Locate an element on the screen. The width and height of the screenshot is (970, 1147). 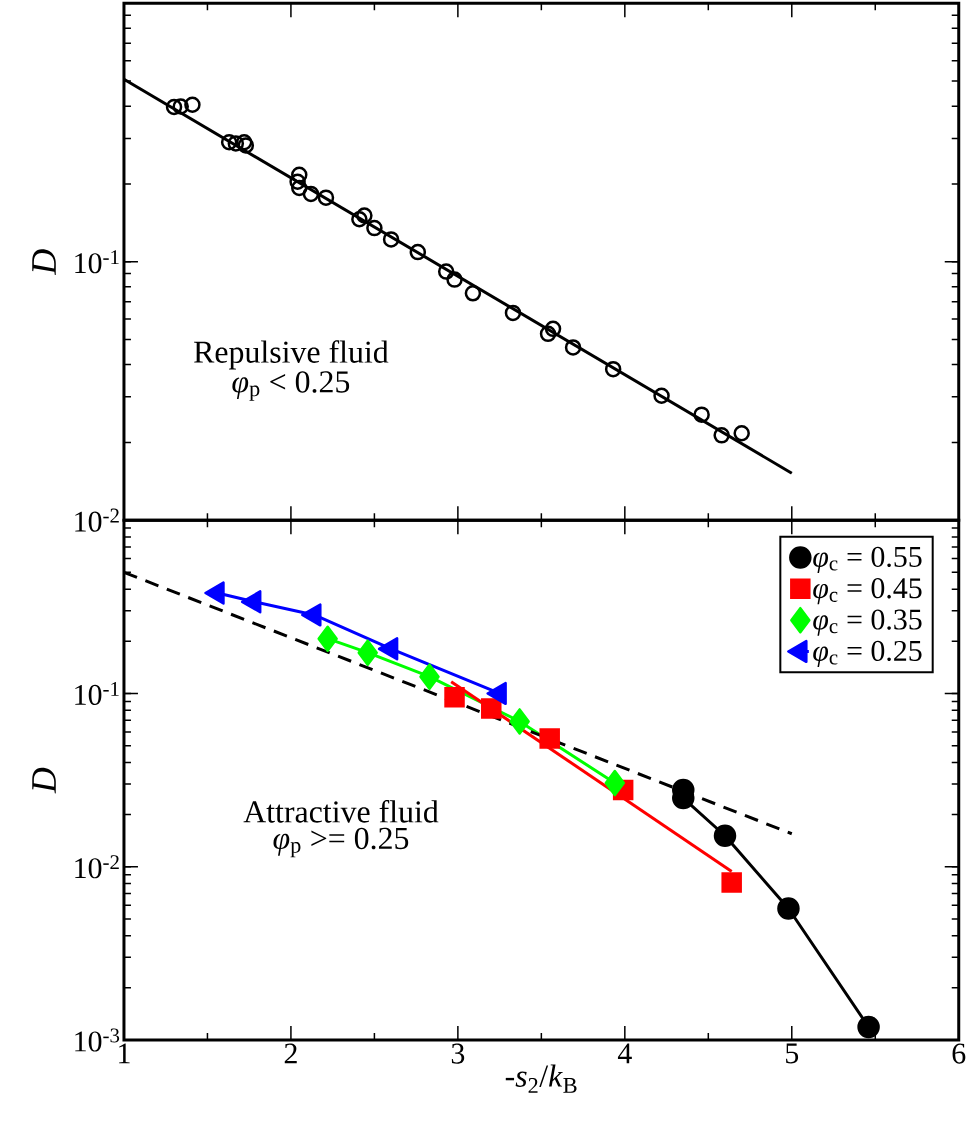
x-tick-label: 6 is located at coordinates (959, 1053).